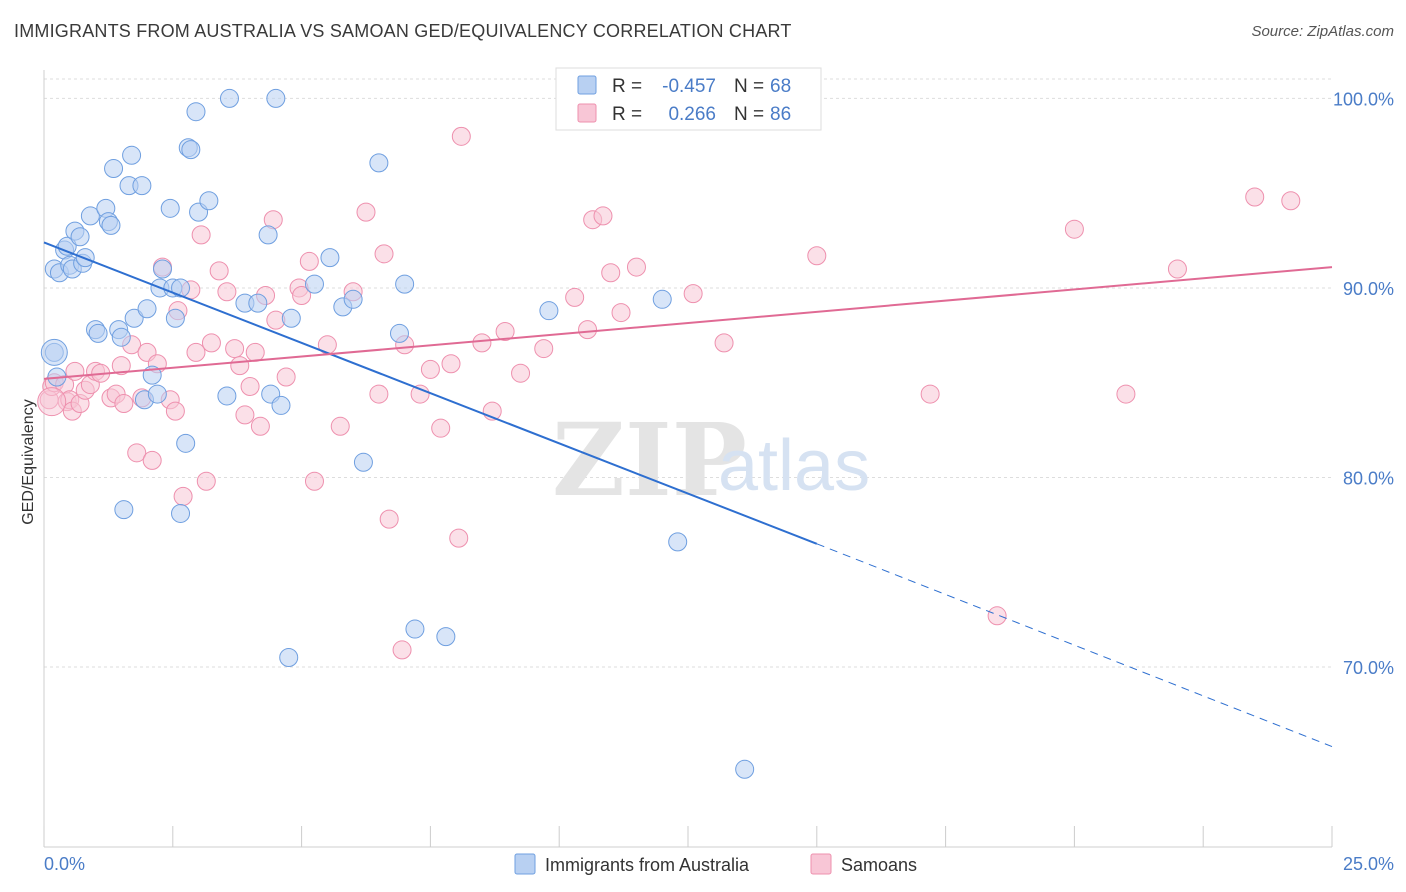 This screenshot has width=1406, height=892. Describe the element at coordinates (1363, 99) in the screenshot. I see `y-tick-label: 100.0%` at that location.